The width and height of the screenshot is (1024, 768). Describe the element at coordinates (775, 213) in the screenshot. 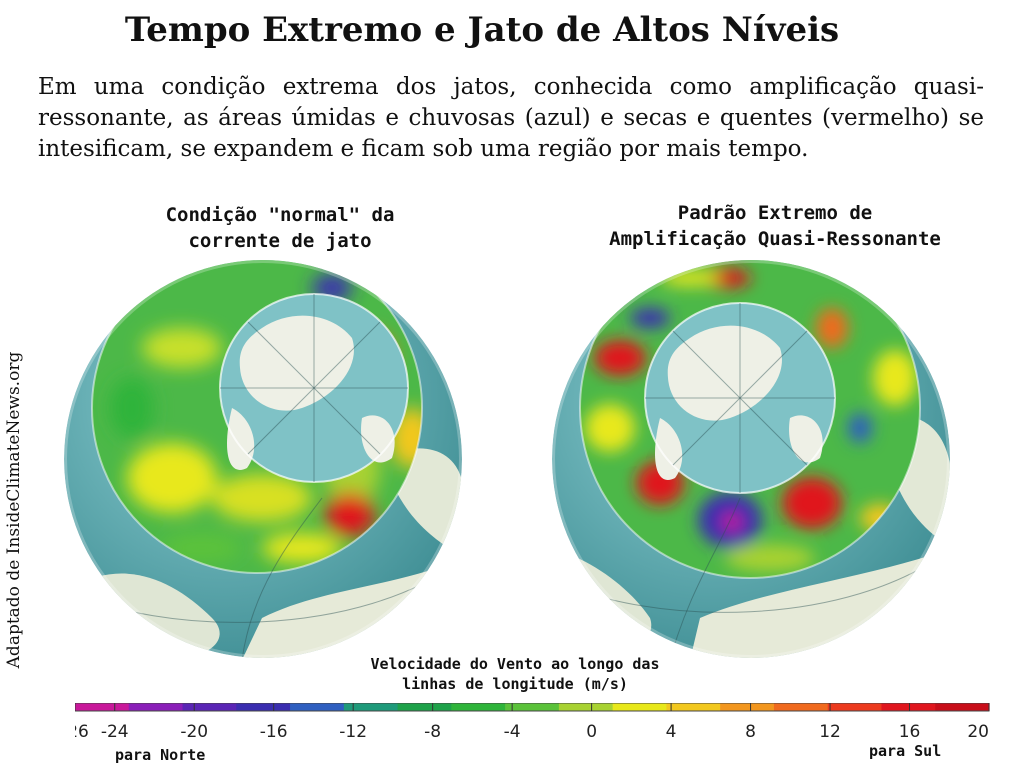

I see `right-caption-line1: Padrão Extremo de` at that location.